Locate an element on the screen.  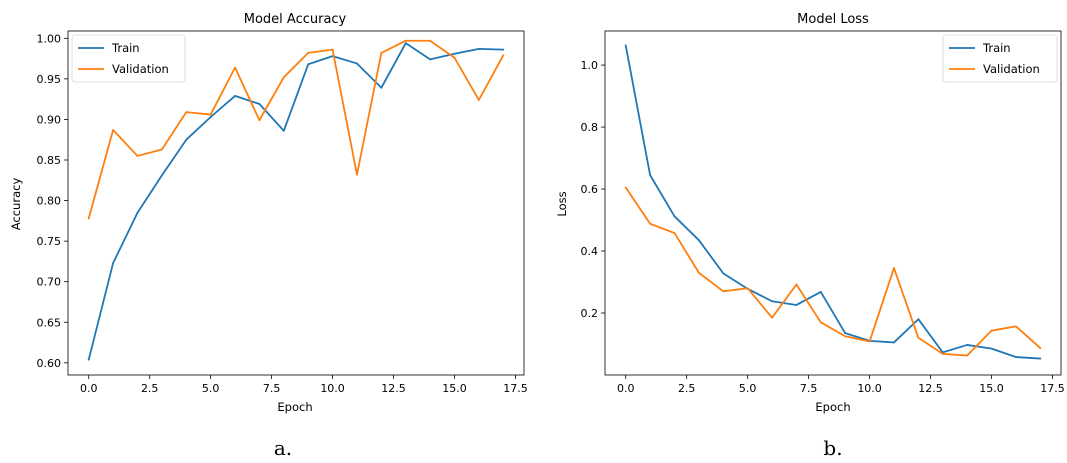
y-tick-label: 0.8 is located at coordinates (590, 127).